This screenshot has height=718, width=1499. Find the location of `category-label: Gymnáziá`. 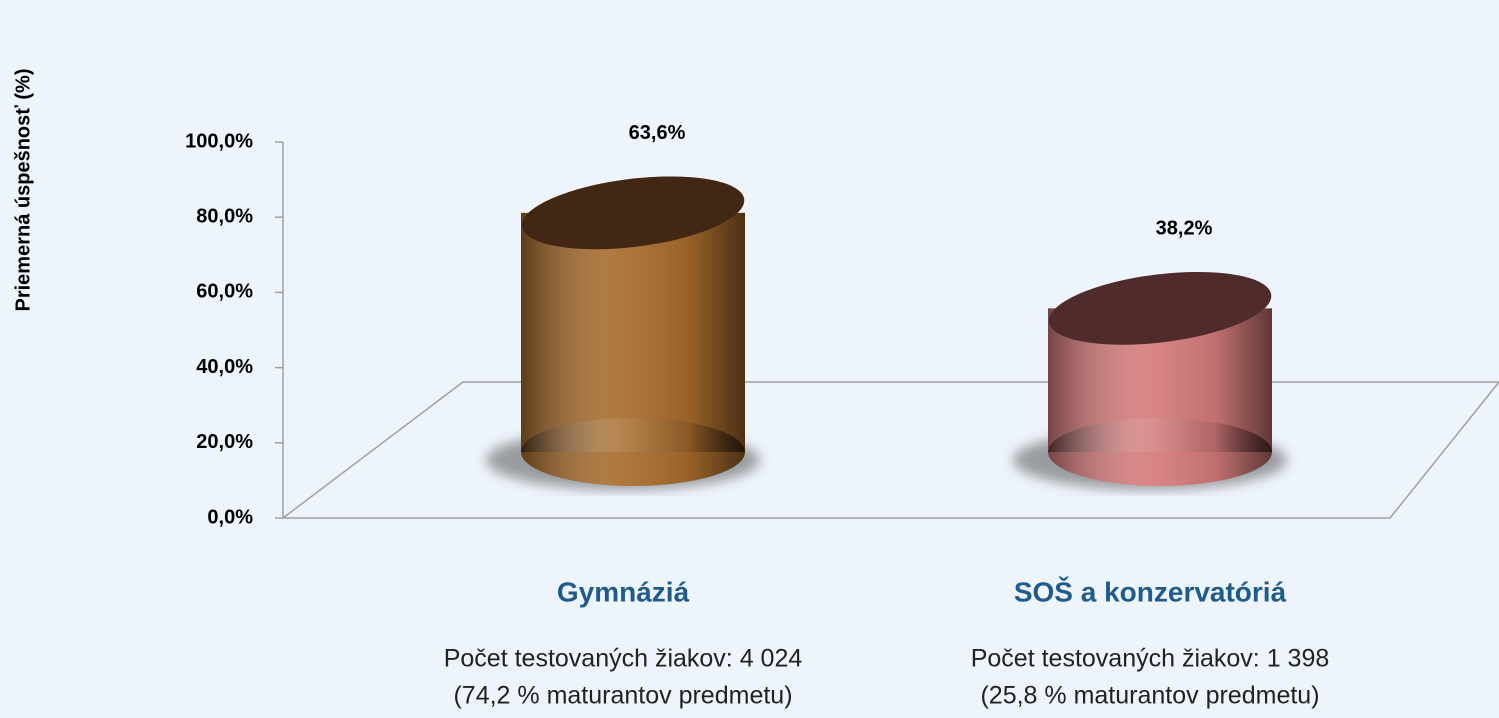

category-label: Gymnáziá is located at coordinates (623, 591).